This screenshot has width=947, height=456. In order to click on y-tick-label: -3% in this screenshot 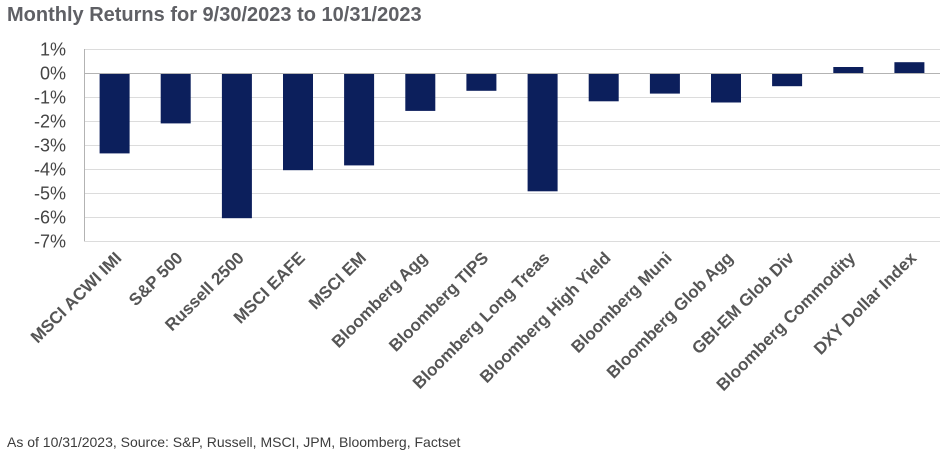, I will do `click(50, 146)`.